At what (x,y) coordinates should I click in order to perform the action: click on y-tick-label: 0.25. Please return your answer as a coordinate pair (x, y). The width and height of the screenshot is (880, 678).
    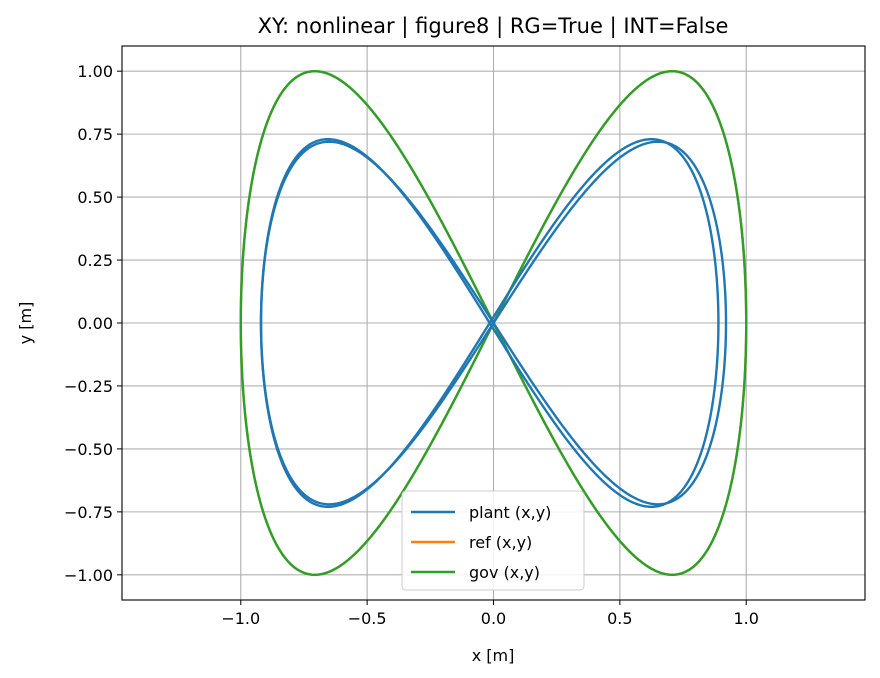
    Looking at the image, I should click on (95, 260).